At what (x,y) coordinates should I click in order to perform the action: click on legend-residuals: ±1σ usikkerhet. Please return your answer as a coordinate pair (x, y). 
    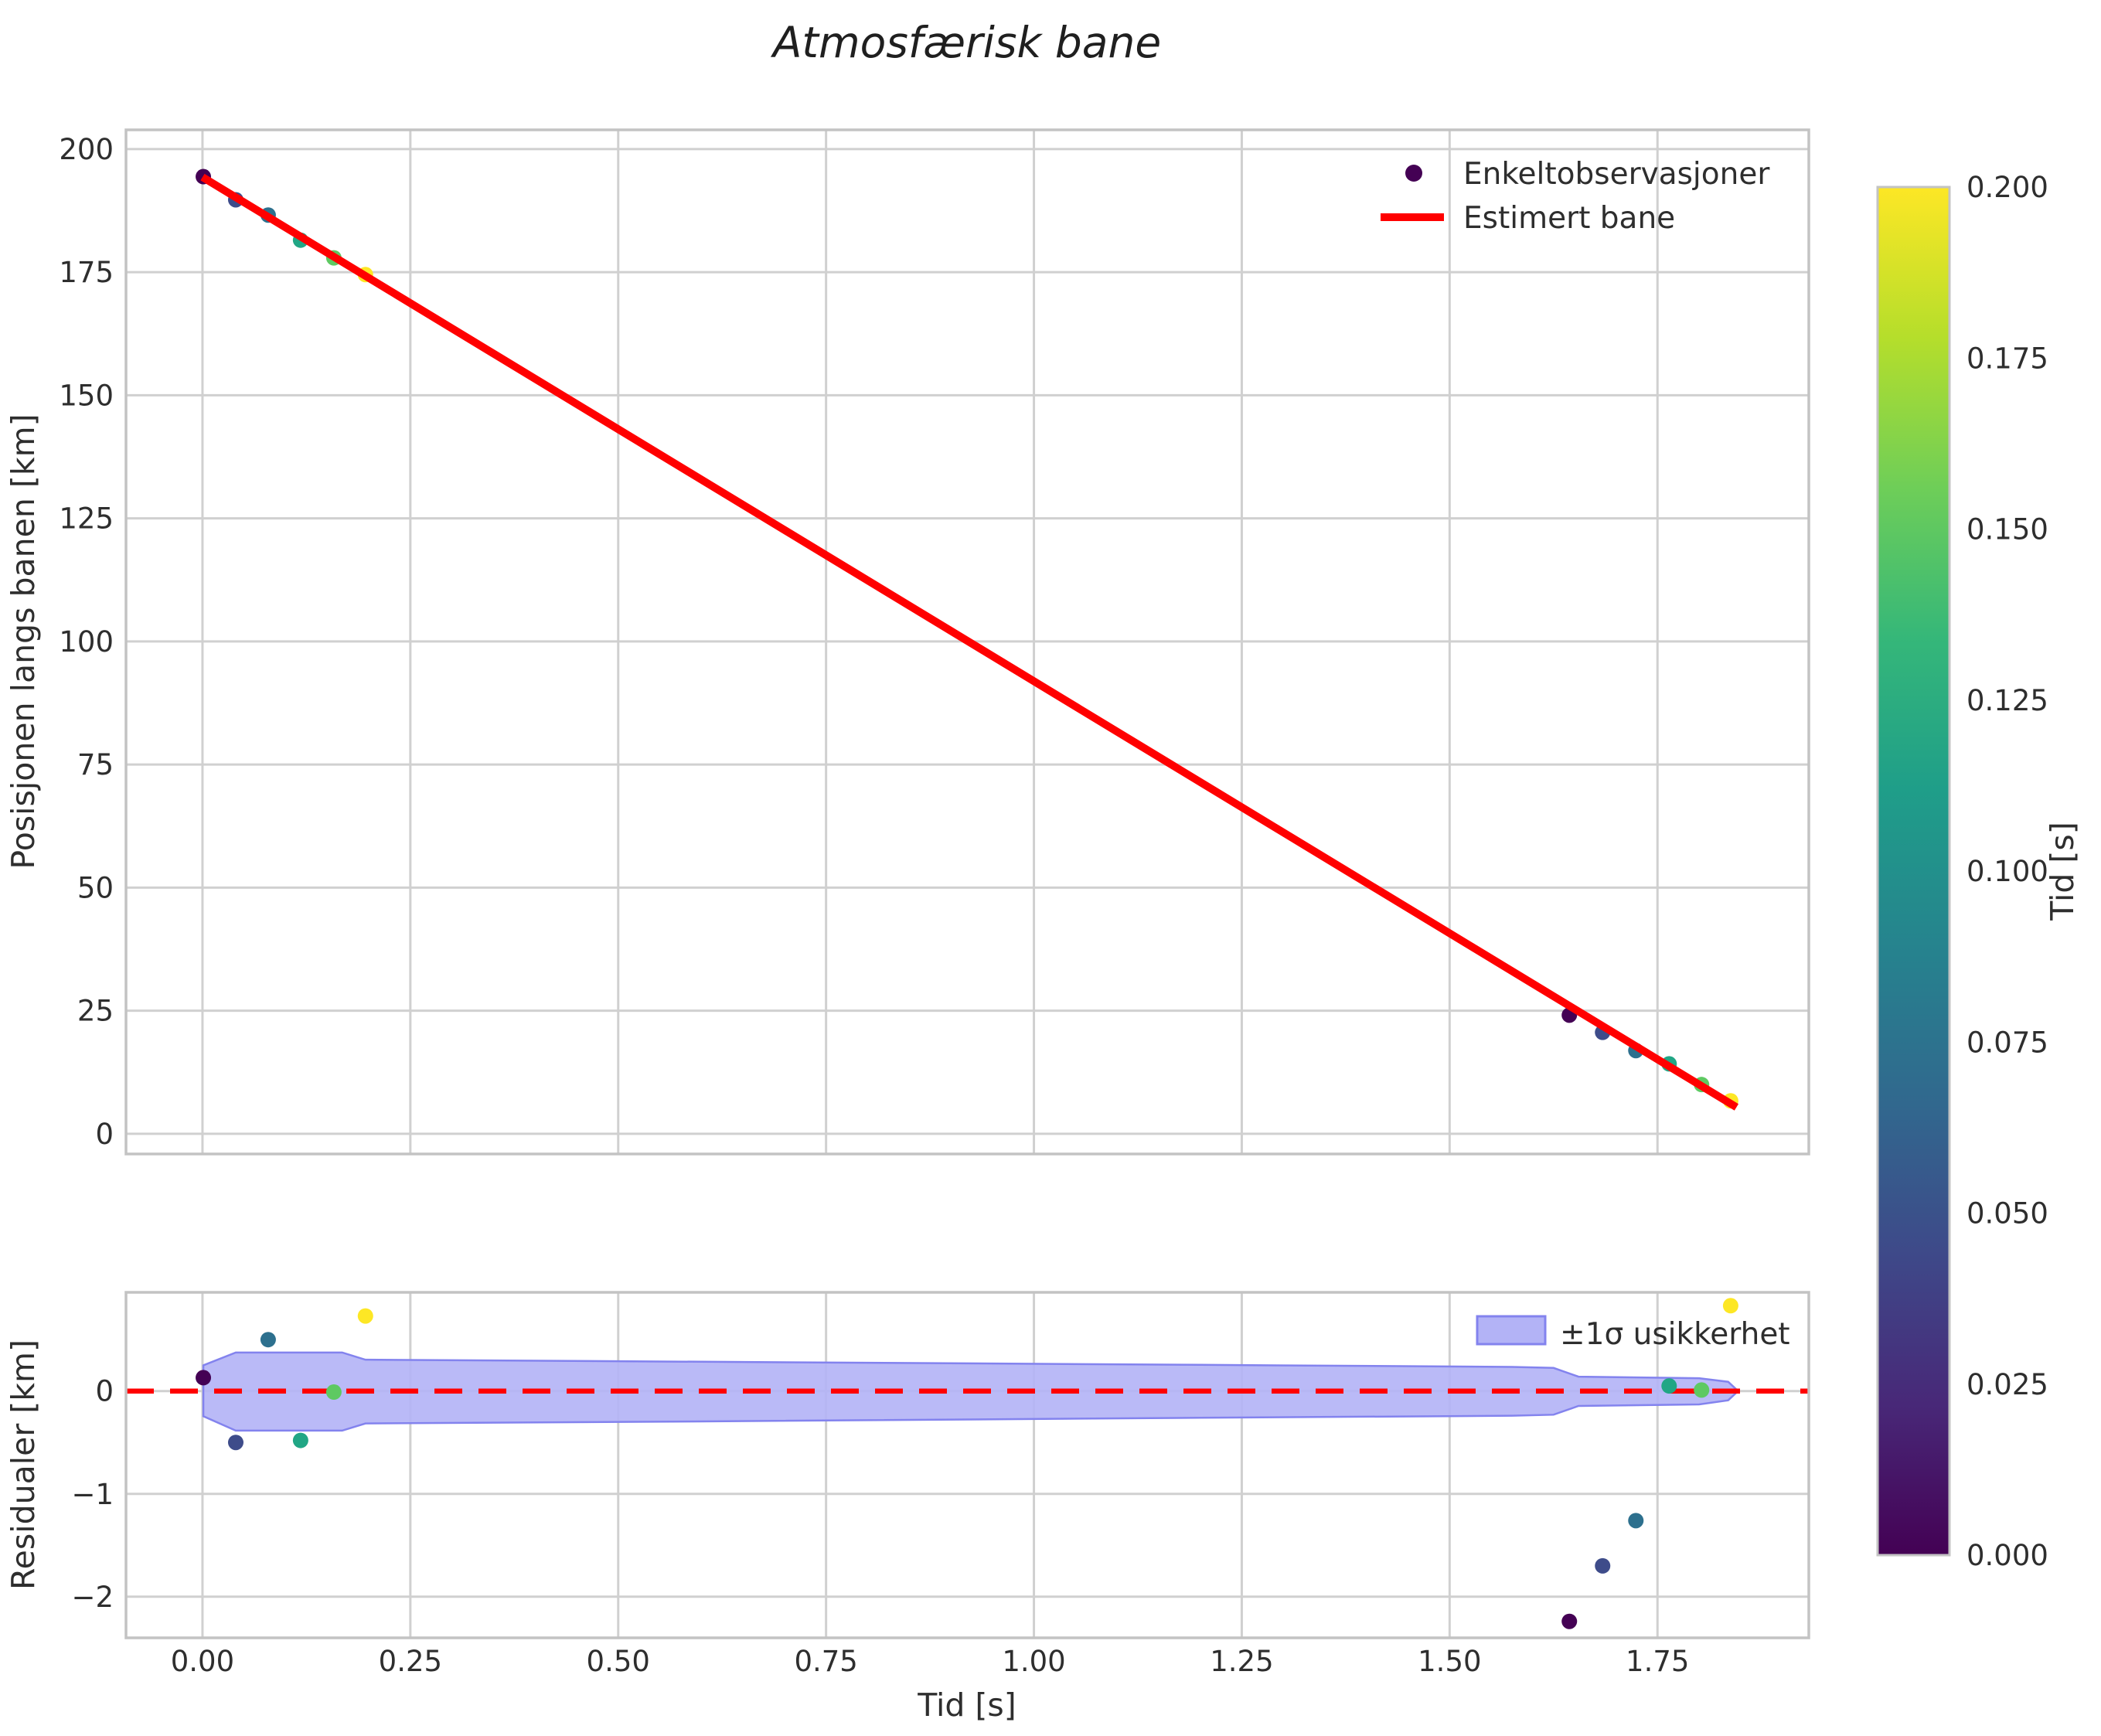
    Looking at the image, I should click on (1633, 1334).